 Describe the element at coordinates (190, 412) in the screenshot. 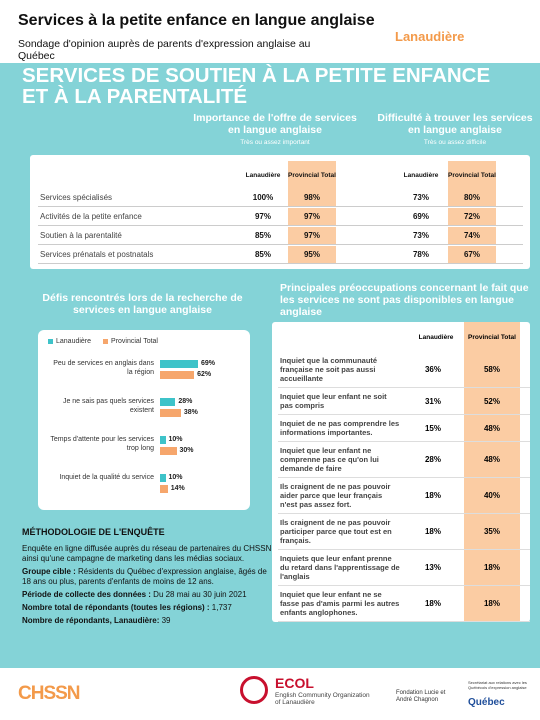

I see `value-label: 38%` at that location.